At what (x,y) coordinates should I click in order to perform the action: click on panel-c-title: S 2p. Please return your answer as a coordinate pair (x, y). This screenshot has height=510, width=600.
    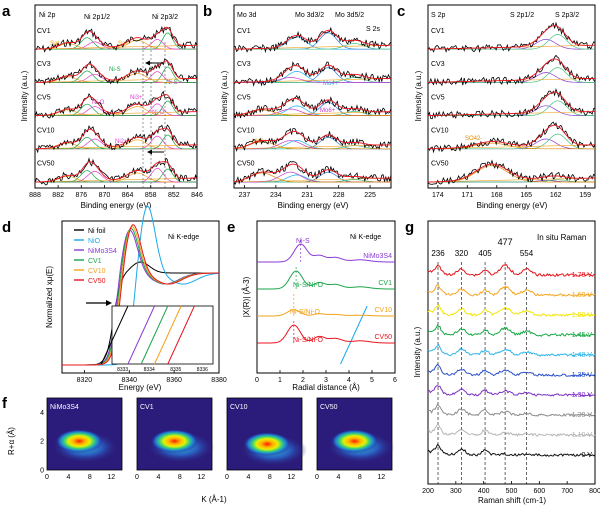
    Looking at the image, I should click on (438, 15).